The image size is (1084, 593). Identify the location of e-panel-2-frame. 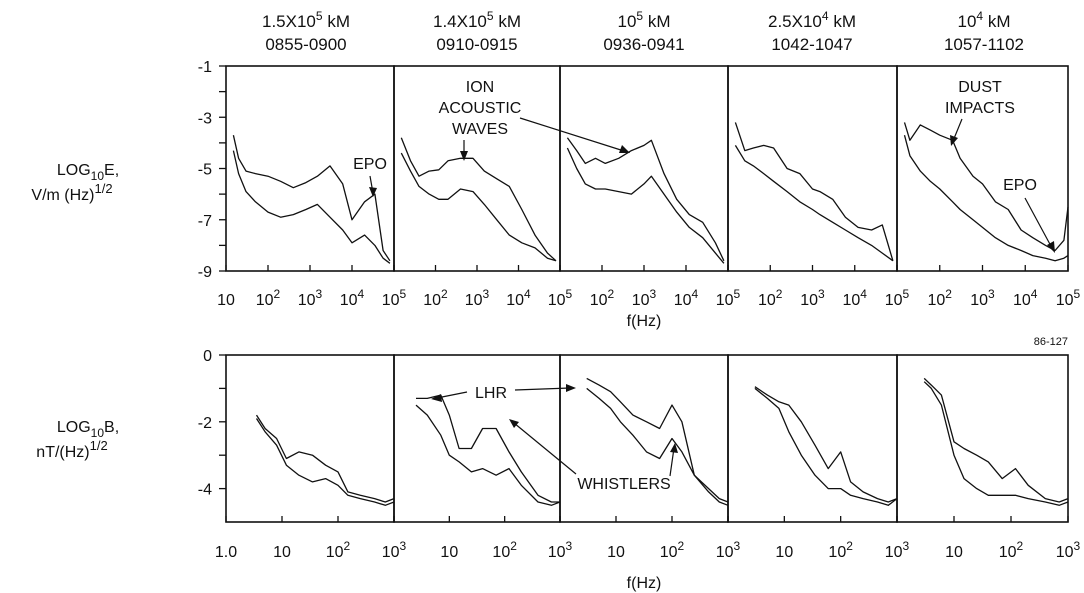
(477, 168).